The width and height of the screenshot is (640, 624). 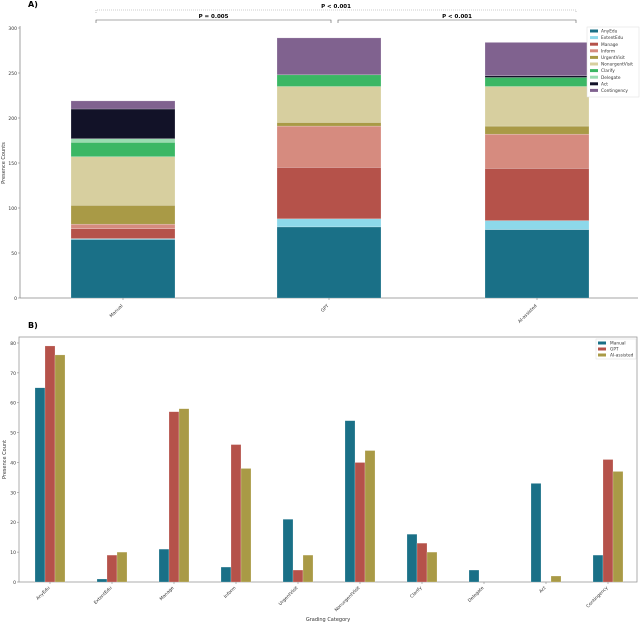 What do you see at coordinates (618, 344) in the screenshot?
I see `legend-label: Manual` at bounding box center [618, 344].